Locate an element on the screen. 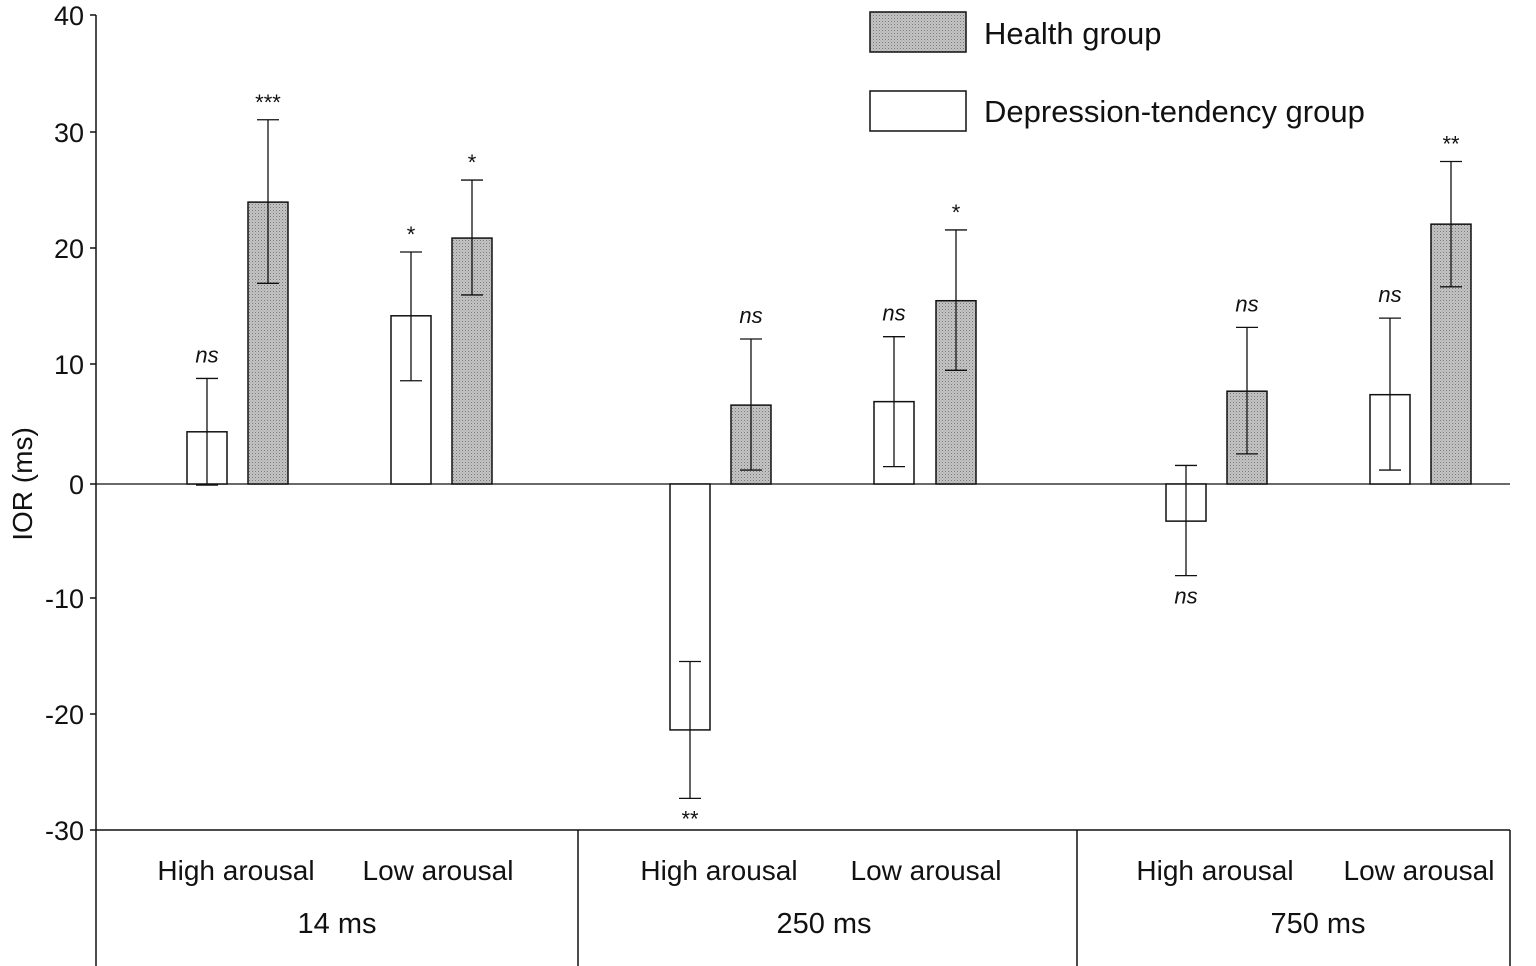  y-axis-title: IOR (ms) is located at coordinates (22, 484).